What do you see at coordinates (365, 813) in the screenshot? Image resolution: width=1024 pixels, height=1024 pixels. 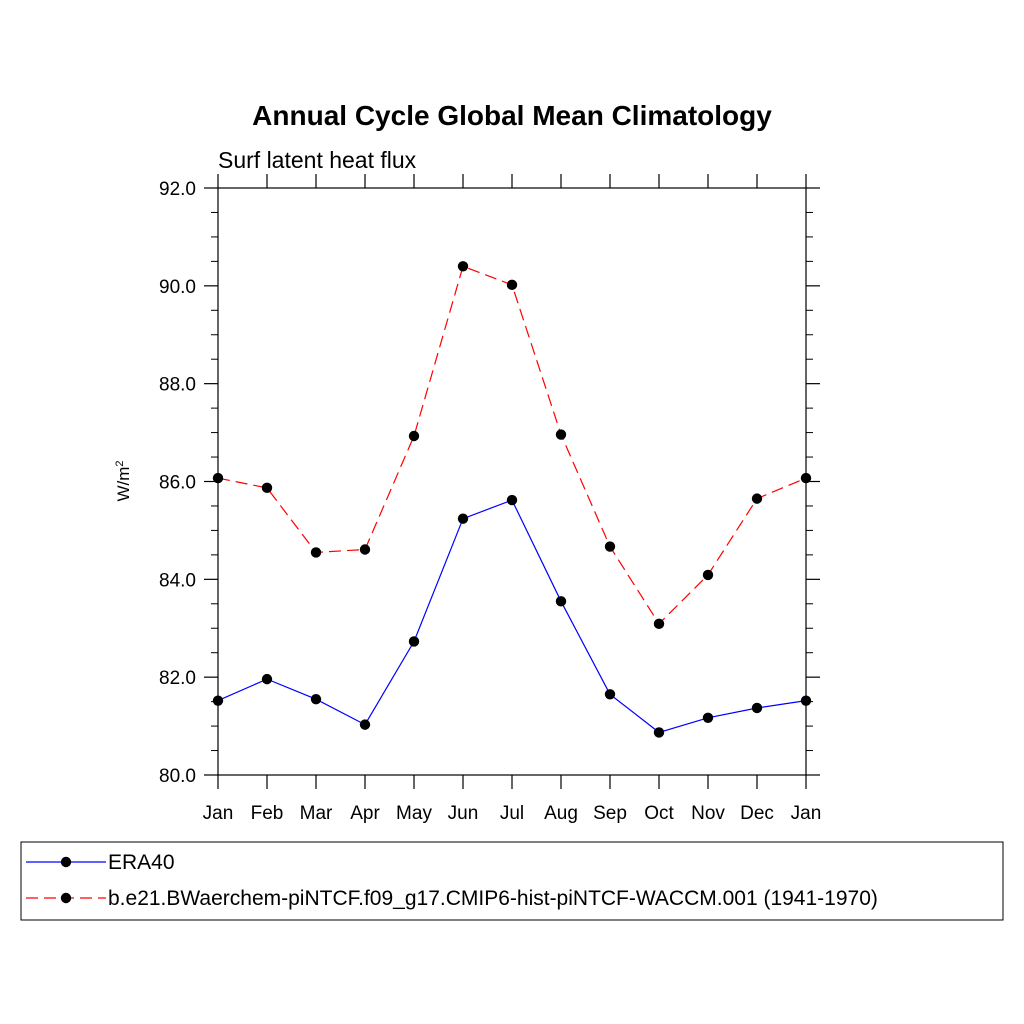 I see `x-tick-label-3: Apr` at bounding box center [365, 813].